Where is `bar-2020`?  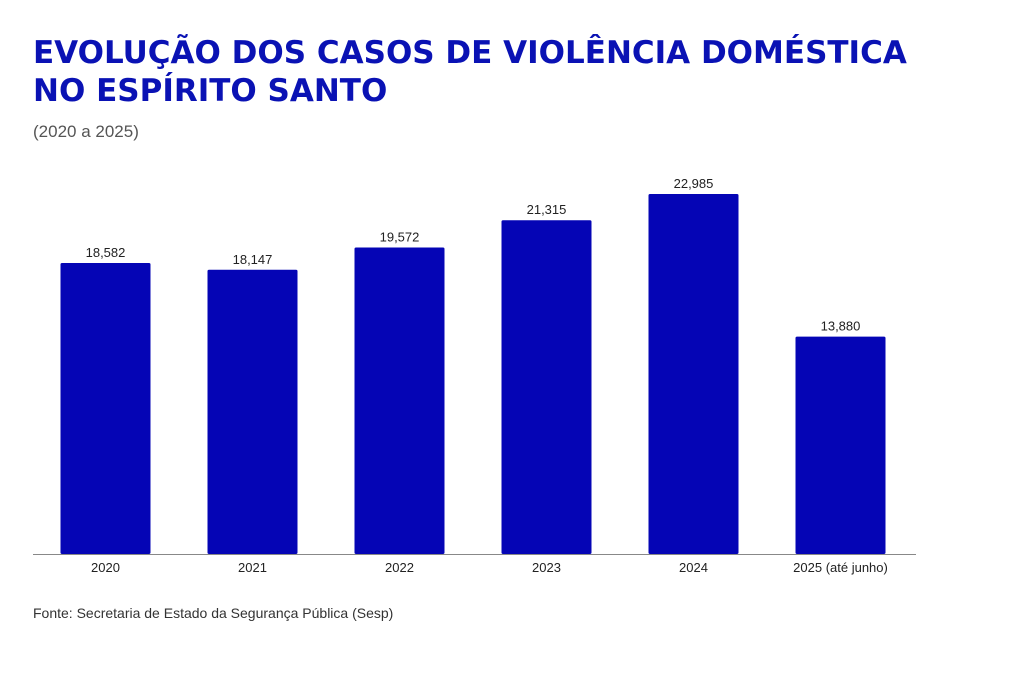 bar-2020 is located at coordinates (105, 408).